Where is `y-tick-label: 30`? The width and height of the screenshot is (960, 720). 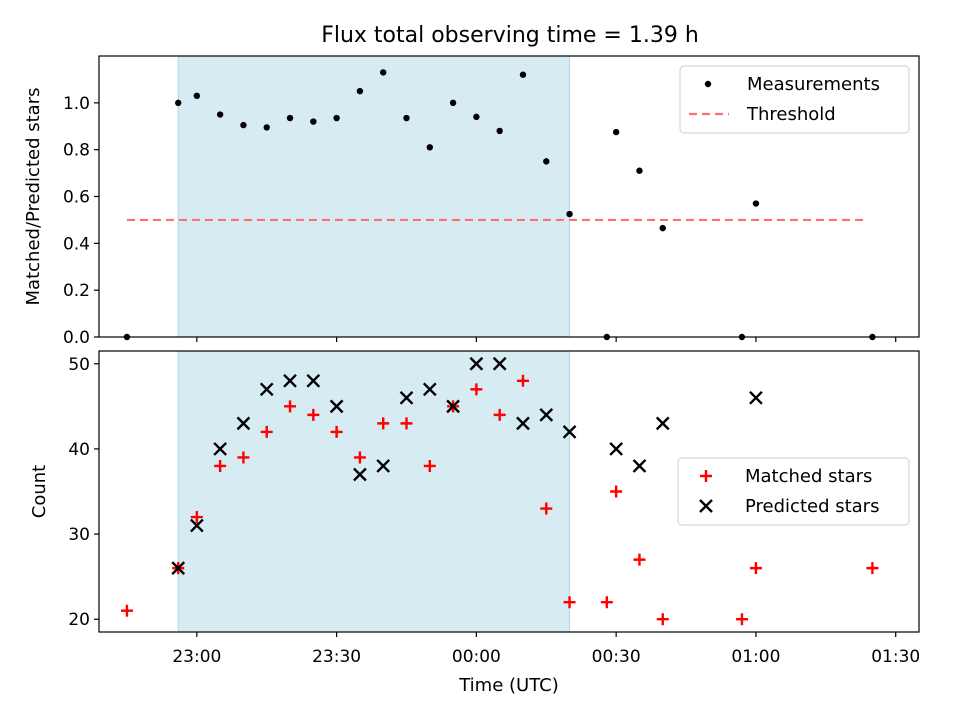 y-tick-label: 30 is located at coordinates (79, 535).